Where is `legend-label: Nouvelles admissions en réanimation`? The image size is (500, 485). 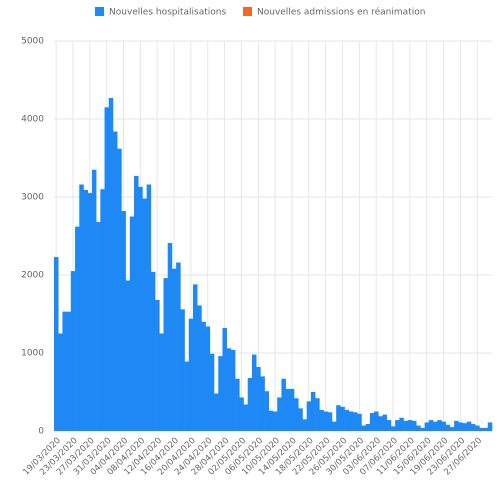 legend-label: Nouvelles admissions en réanimation is located at coordinates (341, 12).